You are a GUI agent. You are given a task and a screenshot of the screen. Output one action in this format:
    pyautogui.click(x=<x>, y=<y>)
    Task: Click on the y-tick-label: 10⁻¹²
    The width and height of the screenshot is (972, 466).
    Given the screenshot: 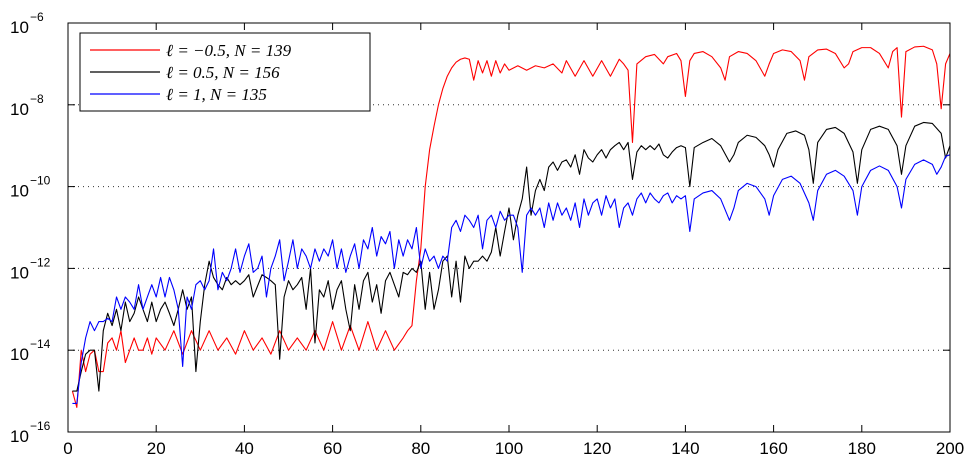 What is the action you would take?
    pyautogui.click(x=30, y=268)
    